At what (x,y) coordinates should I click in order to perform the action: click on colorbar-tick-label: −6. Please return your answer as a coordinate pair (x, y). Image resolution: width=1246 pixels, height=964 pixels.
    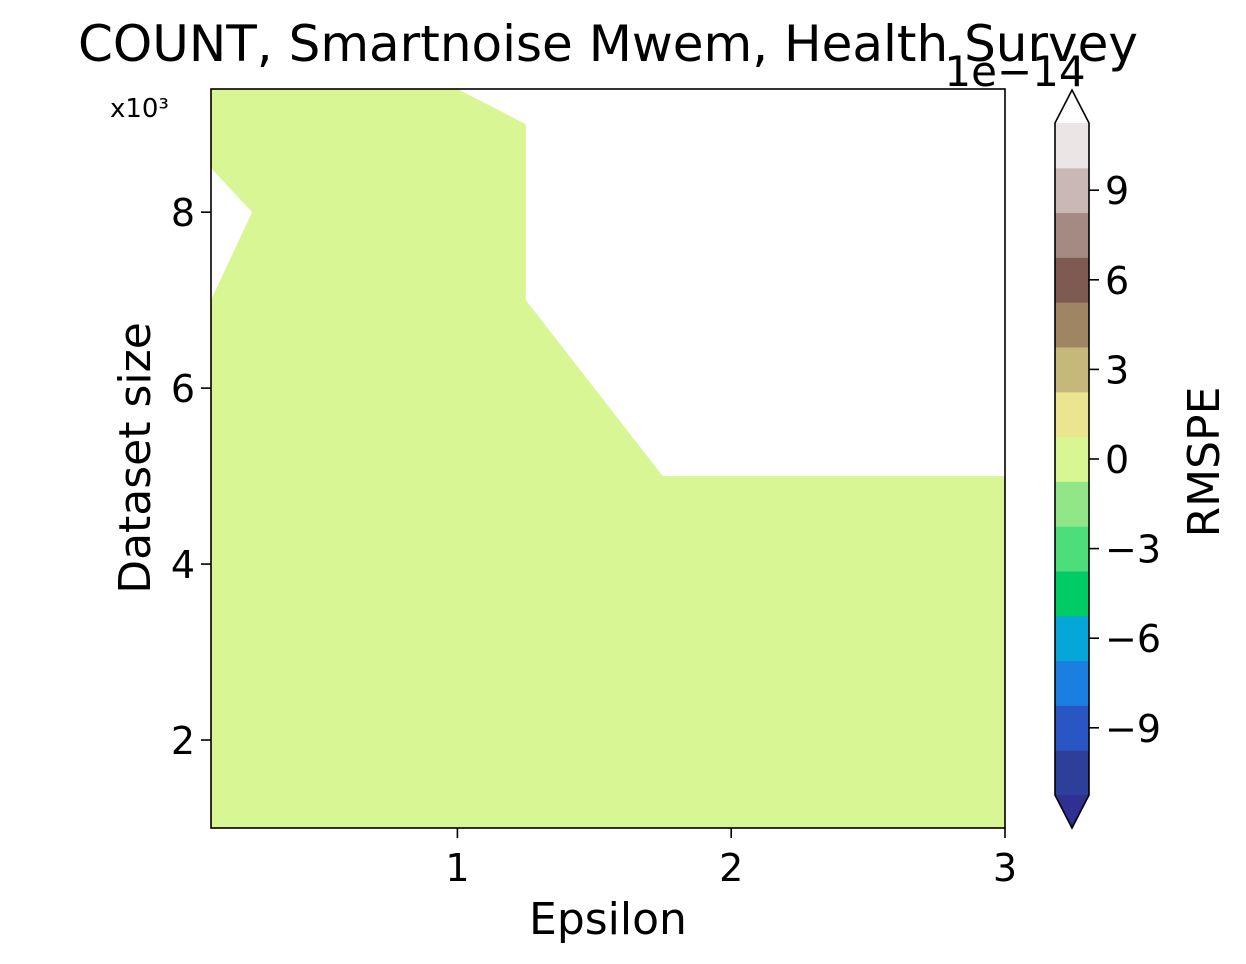
    Looking at the image, I should click on (1133, 639).